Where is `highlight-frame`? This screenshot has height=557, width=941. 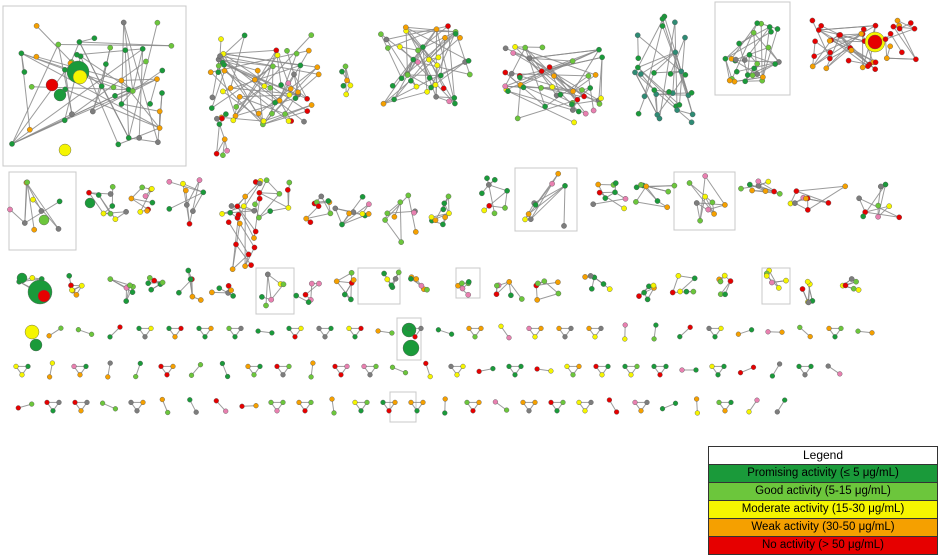 highlight-frame is located at coordinates (403, 407).